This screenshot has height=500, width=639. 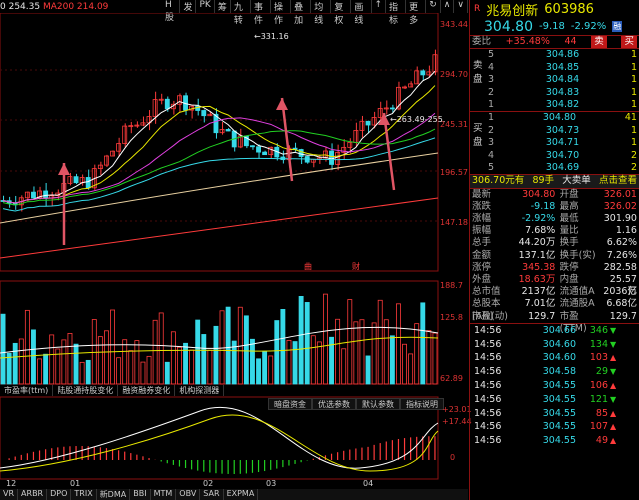 I want to click on up-arrow-icon: ▲, so click(x=613, y=358).